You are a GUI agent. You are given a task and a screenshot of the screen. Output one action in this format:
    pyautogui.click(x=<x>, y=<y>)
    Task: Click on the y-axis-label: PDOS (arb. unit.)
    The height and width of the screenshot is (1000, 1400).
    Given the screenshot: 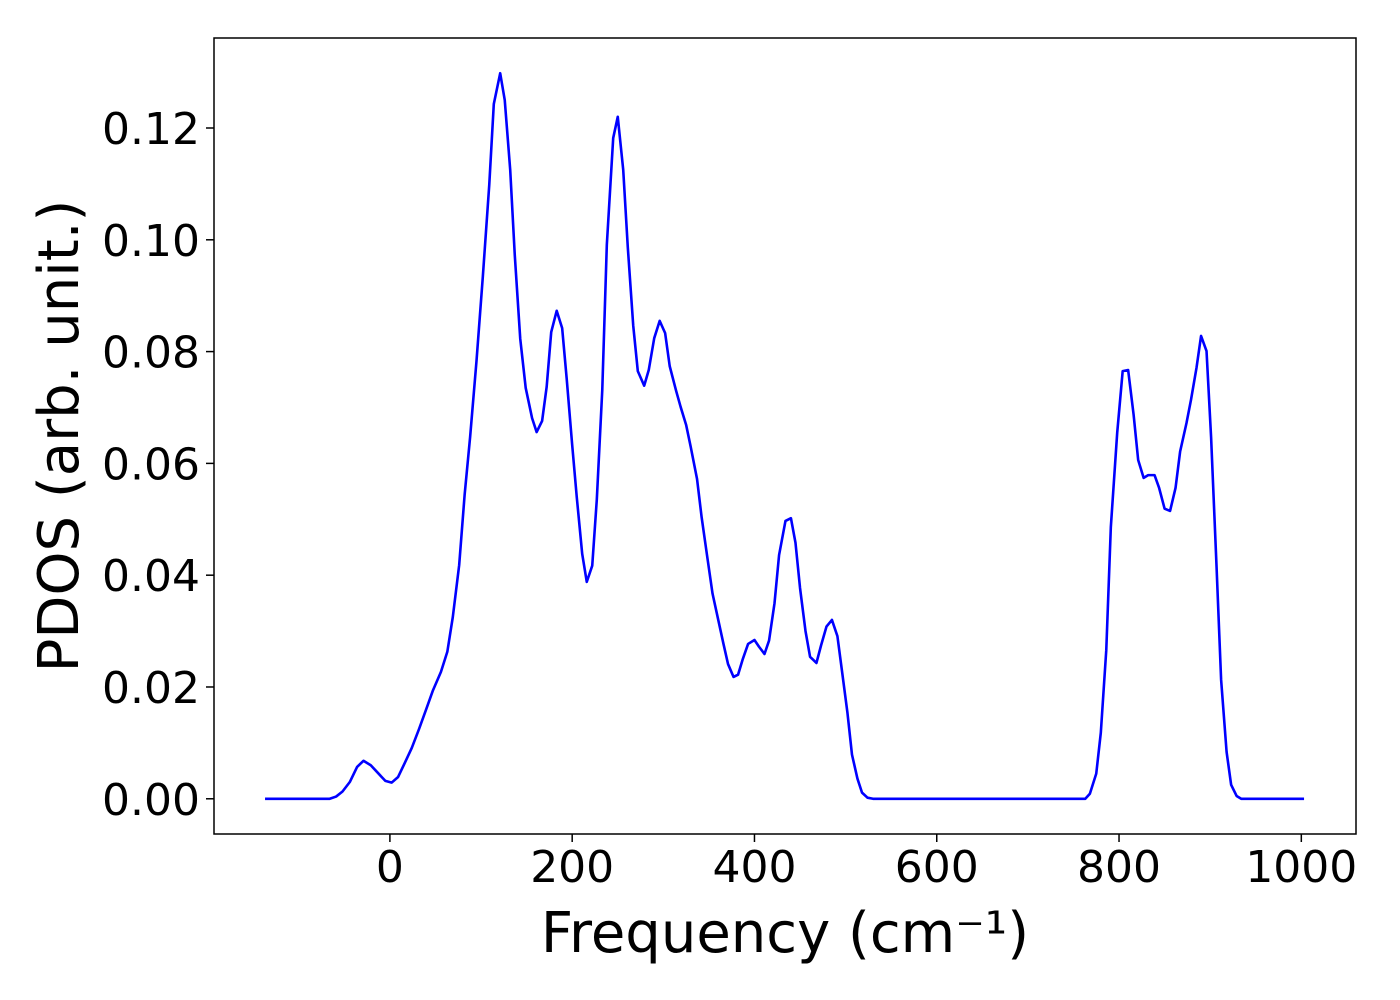 What is the action you would take?
    pyautogui.click(x=59, y=436)
    